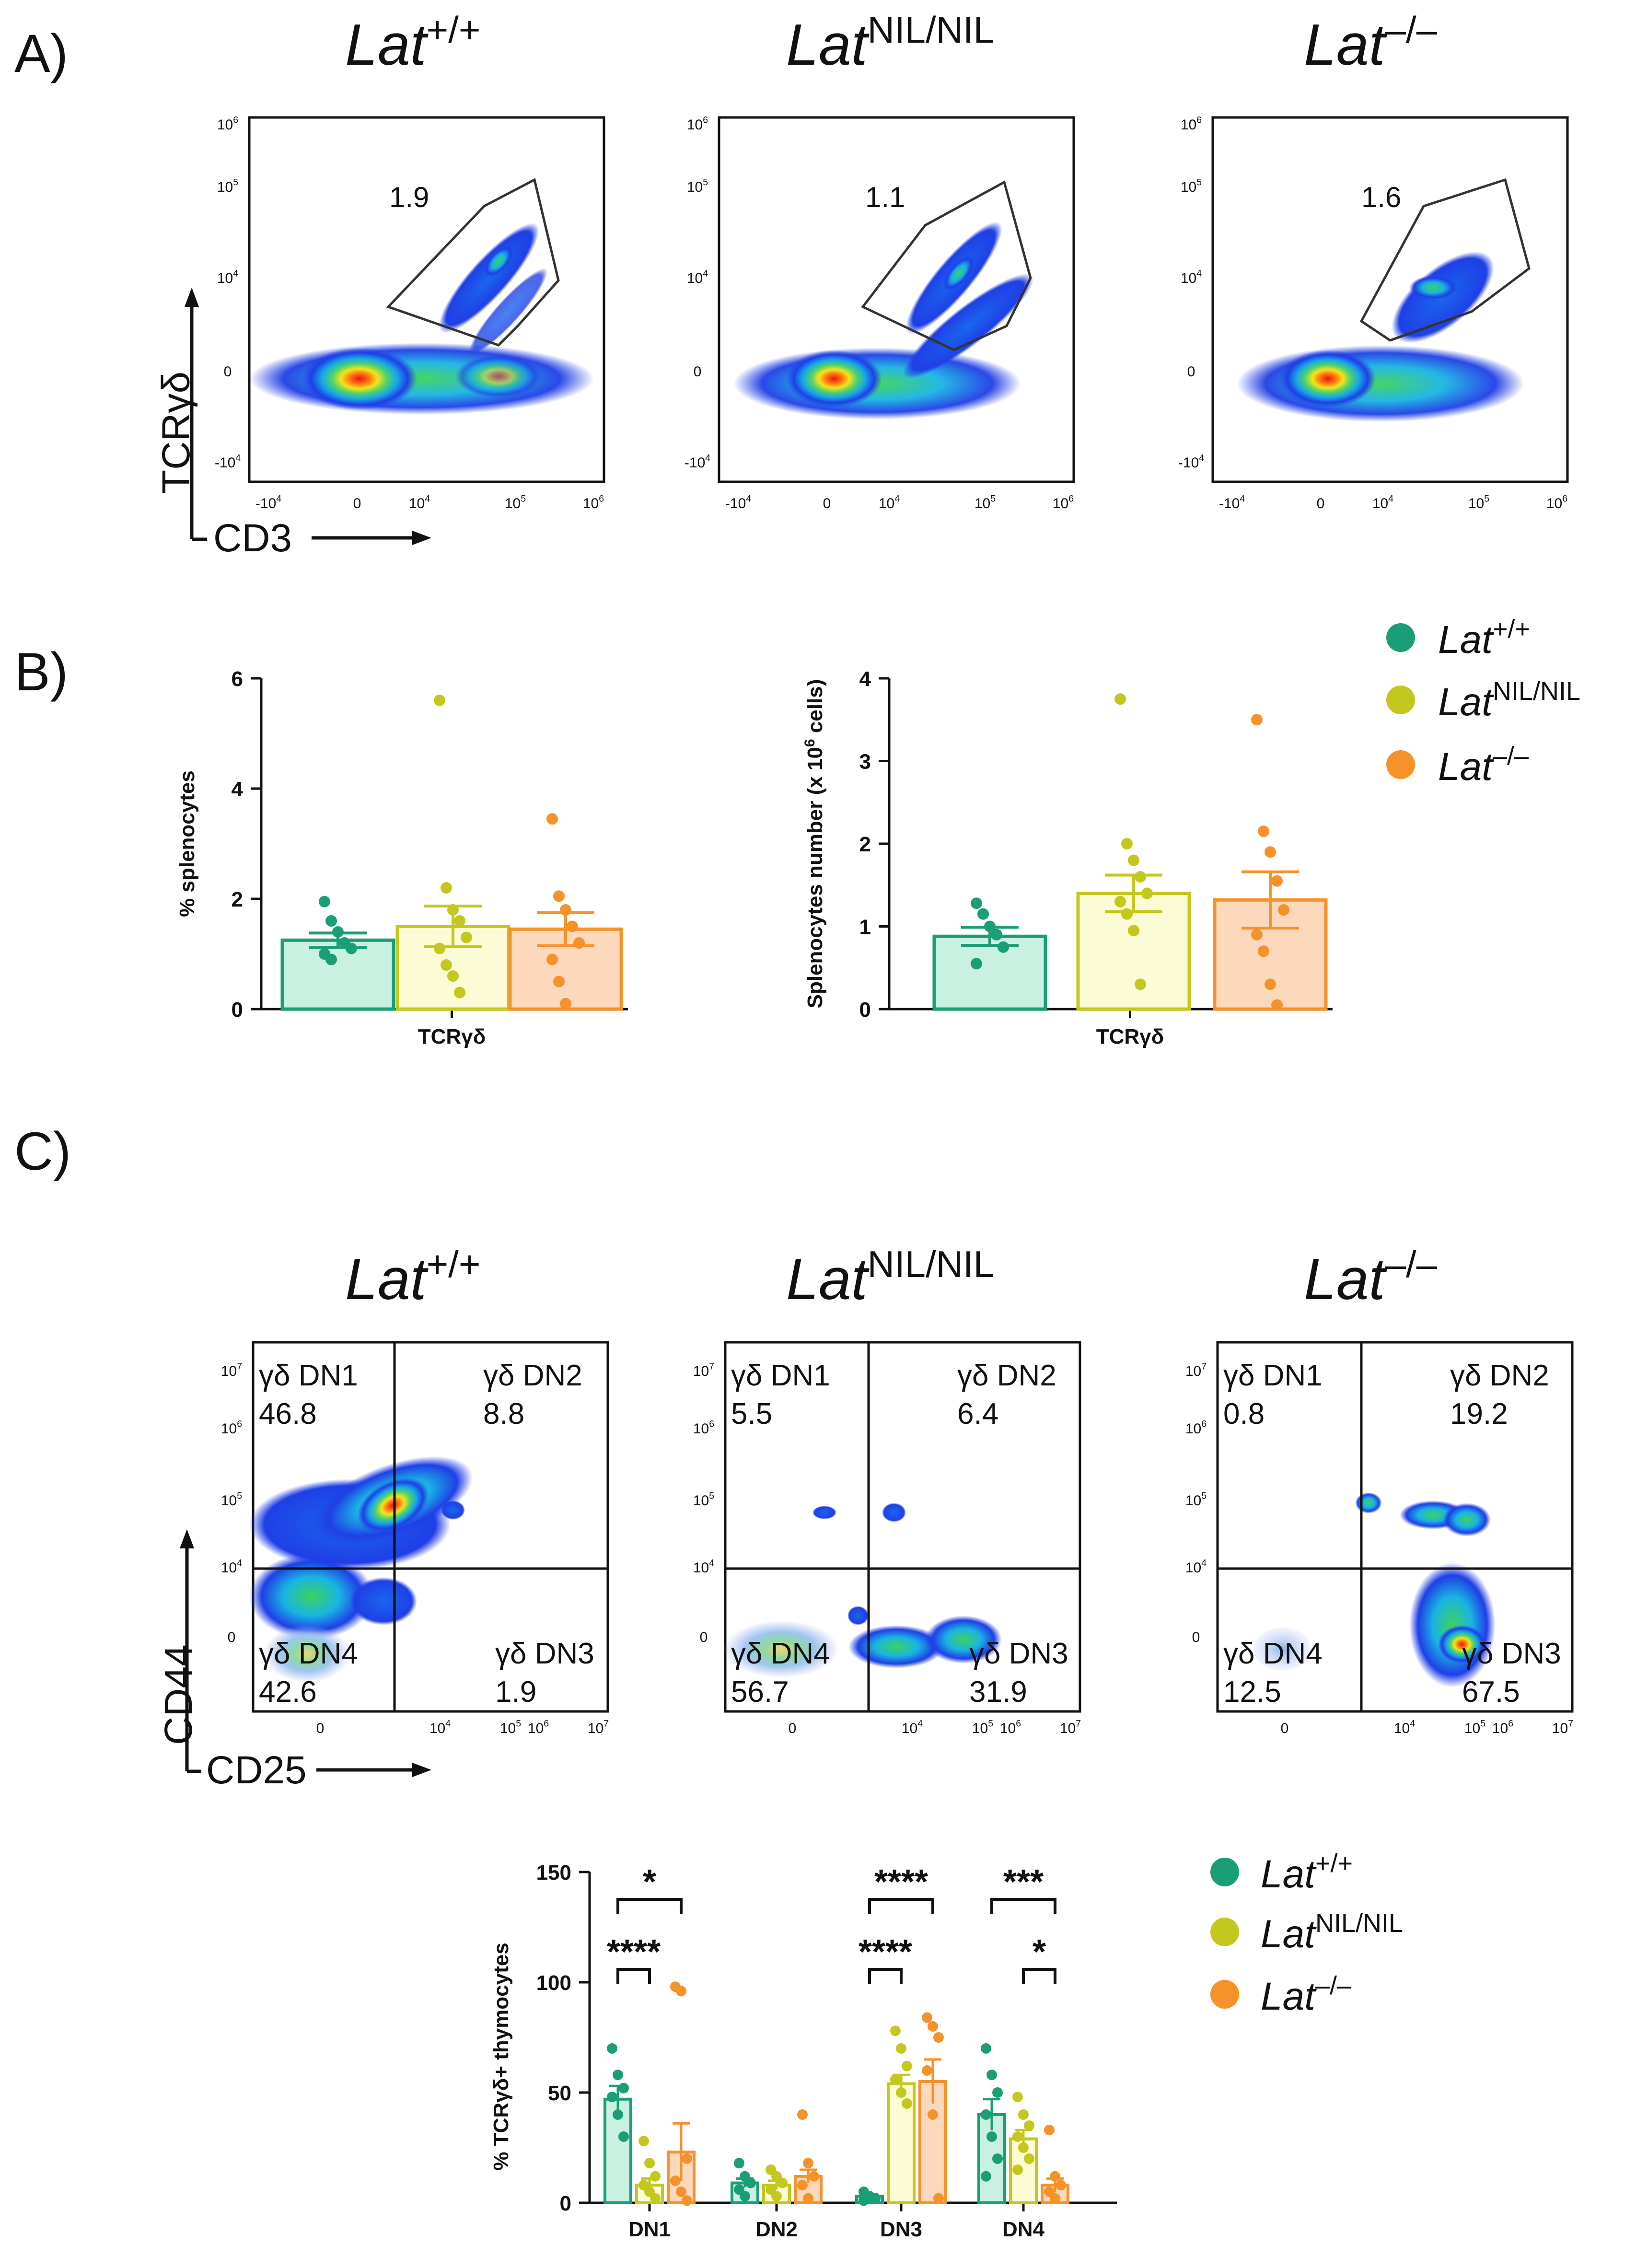  What do you see at coordinates (890, 503) in the screenshot?
I see `a-xtick-1-2: 10⁴` at bounding box center [890, 503].